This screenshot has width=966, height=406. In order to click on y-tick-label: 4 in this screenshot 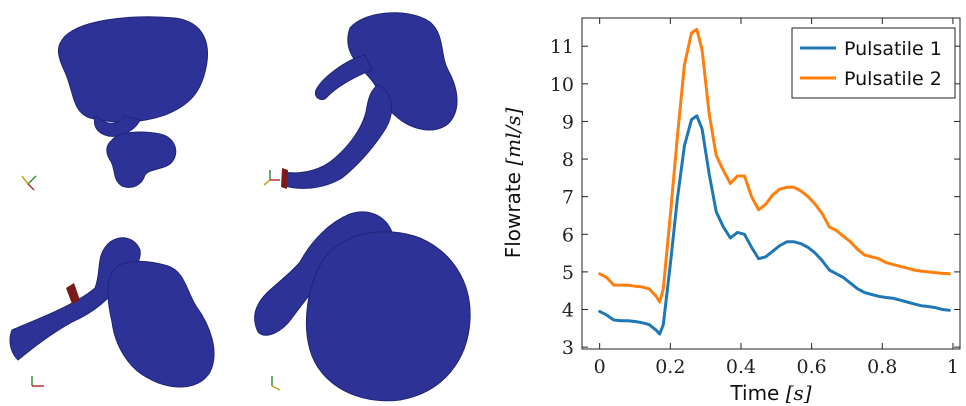, I will do `click(568, 311)`.